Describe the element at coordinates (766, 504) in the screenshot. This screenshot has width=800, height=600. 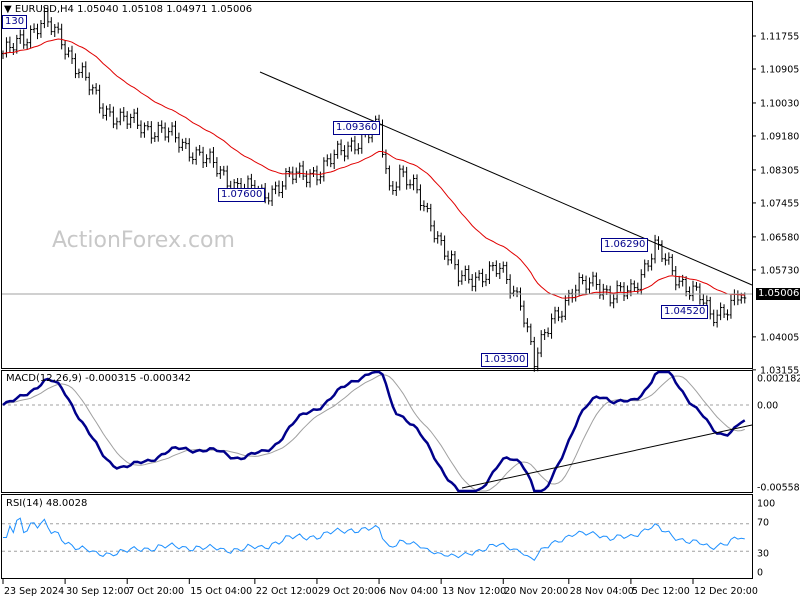
I see `rsi-axis-label: 100` at that location.